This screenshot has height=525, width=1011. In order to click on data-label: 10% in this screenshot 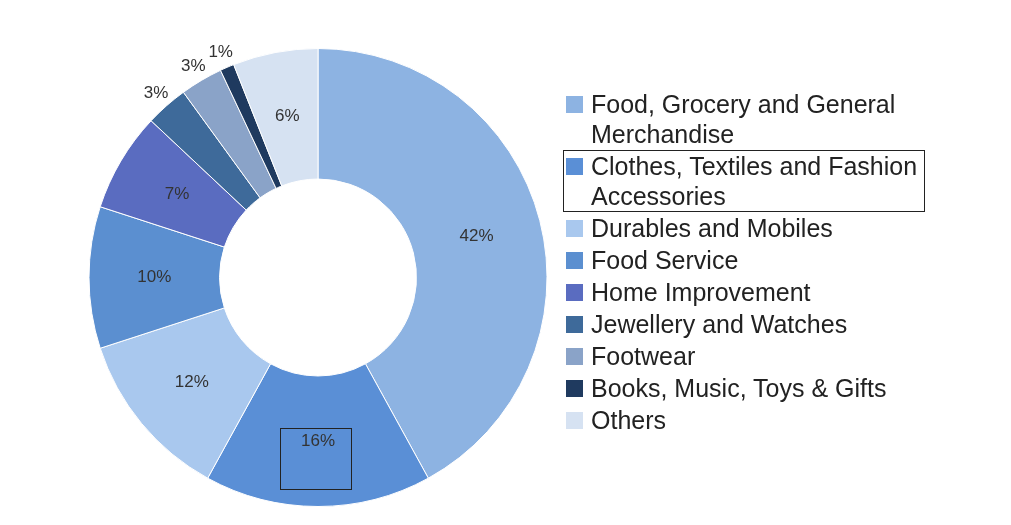, I will do `click(154, 277)`.